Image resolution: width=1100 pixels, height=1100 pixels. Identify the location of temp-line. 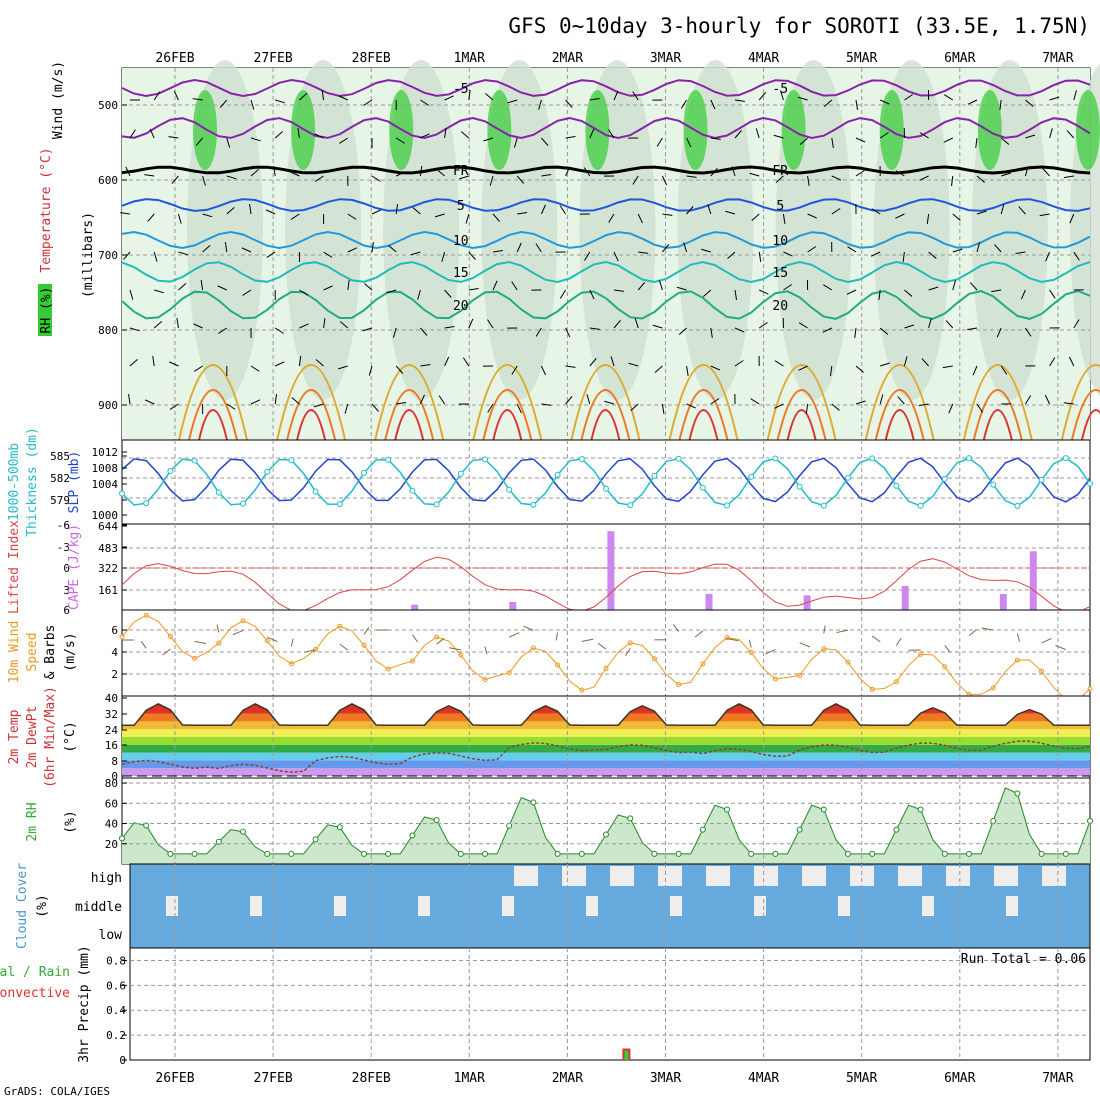
(605, 716).